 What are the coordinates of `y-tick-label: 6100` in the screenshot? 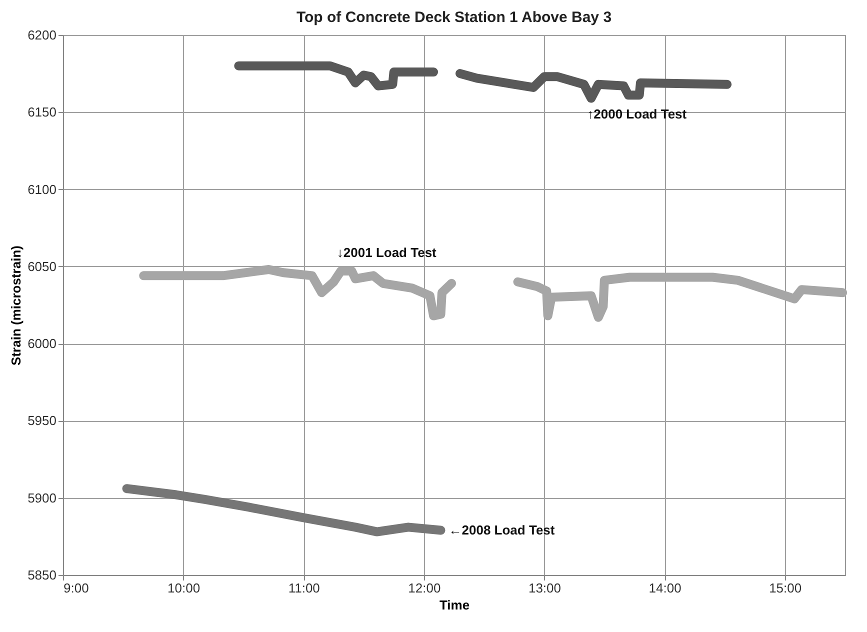 It's located at (42, 189).